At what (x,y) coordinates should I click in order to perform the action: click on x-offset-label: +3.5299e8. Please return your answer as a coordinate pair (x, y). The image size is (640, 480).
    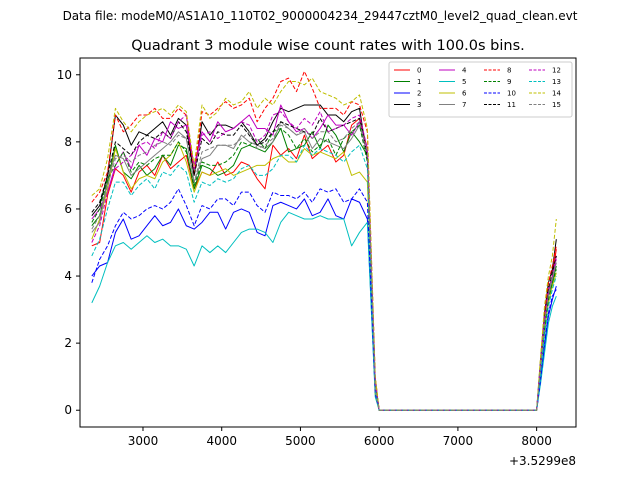
    Looking at the image, I should click on (542, 461).